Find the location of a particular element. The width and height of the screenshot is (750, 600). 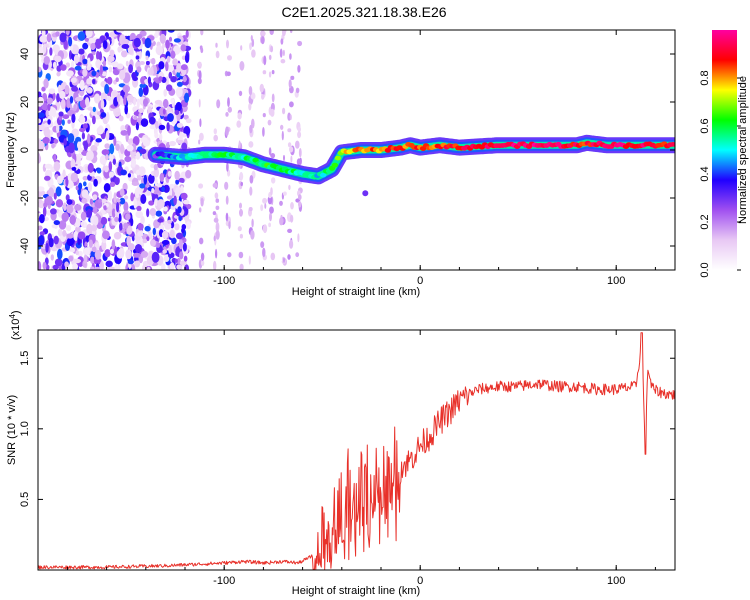

y-tick-label: 20 is located at coordinates (25, 102).